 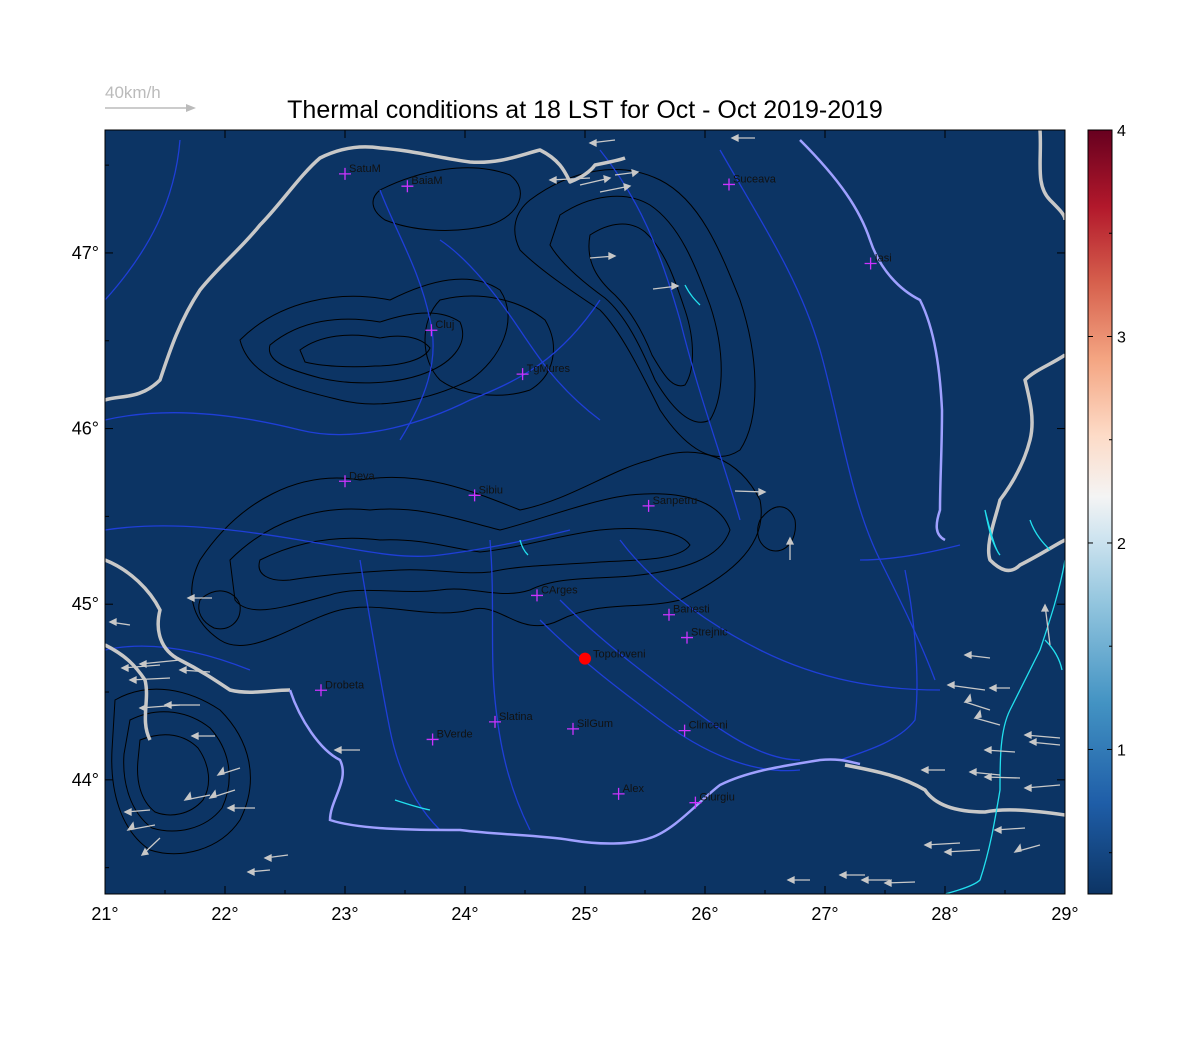 I want to click on city-strejnic: Strejnic, so click(x=704, y=635).